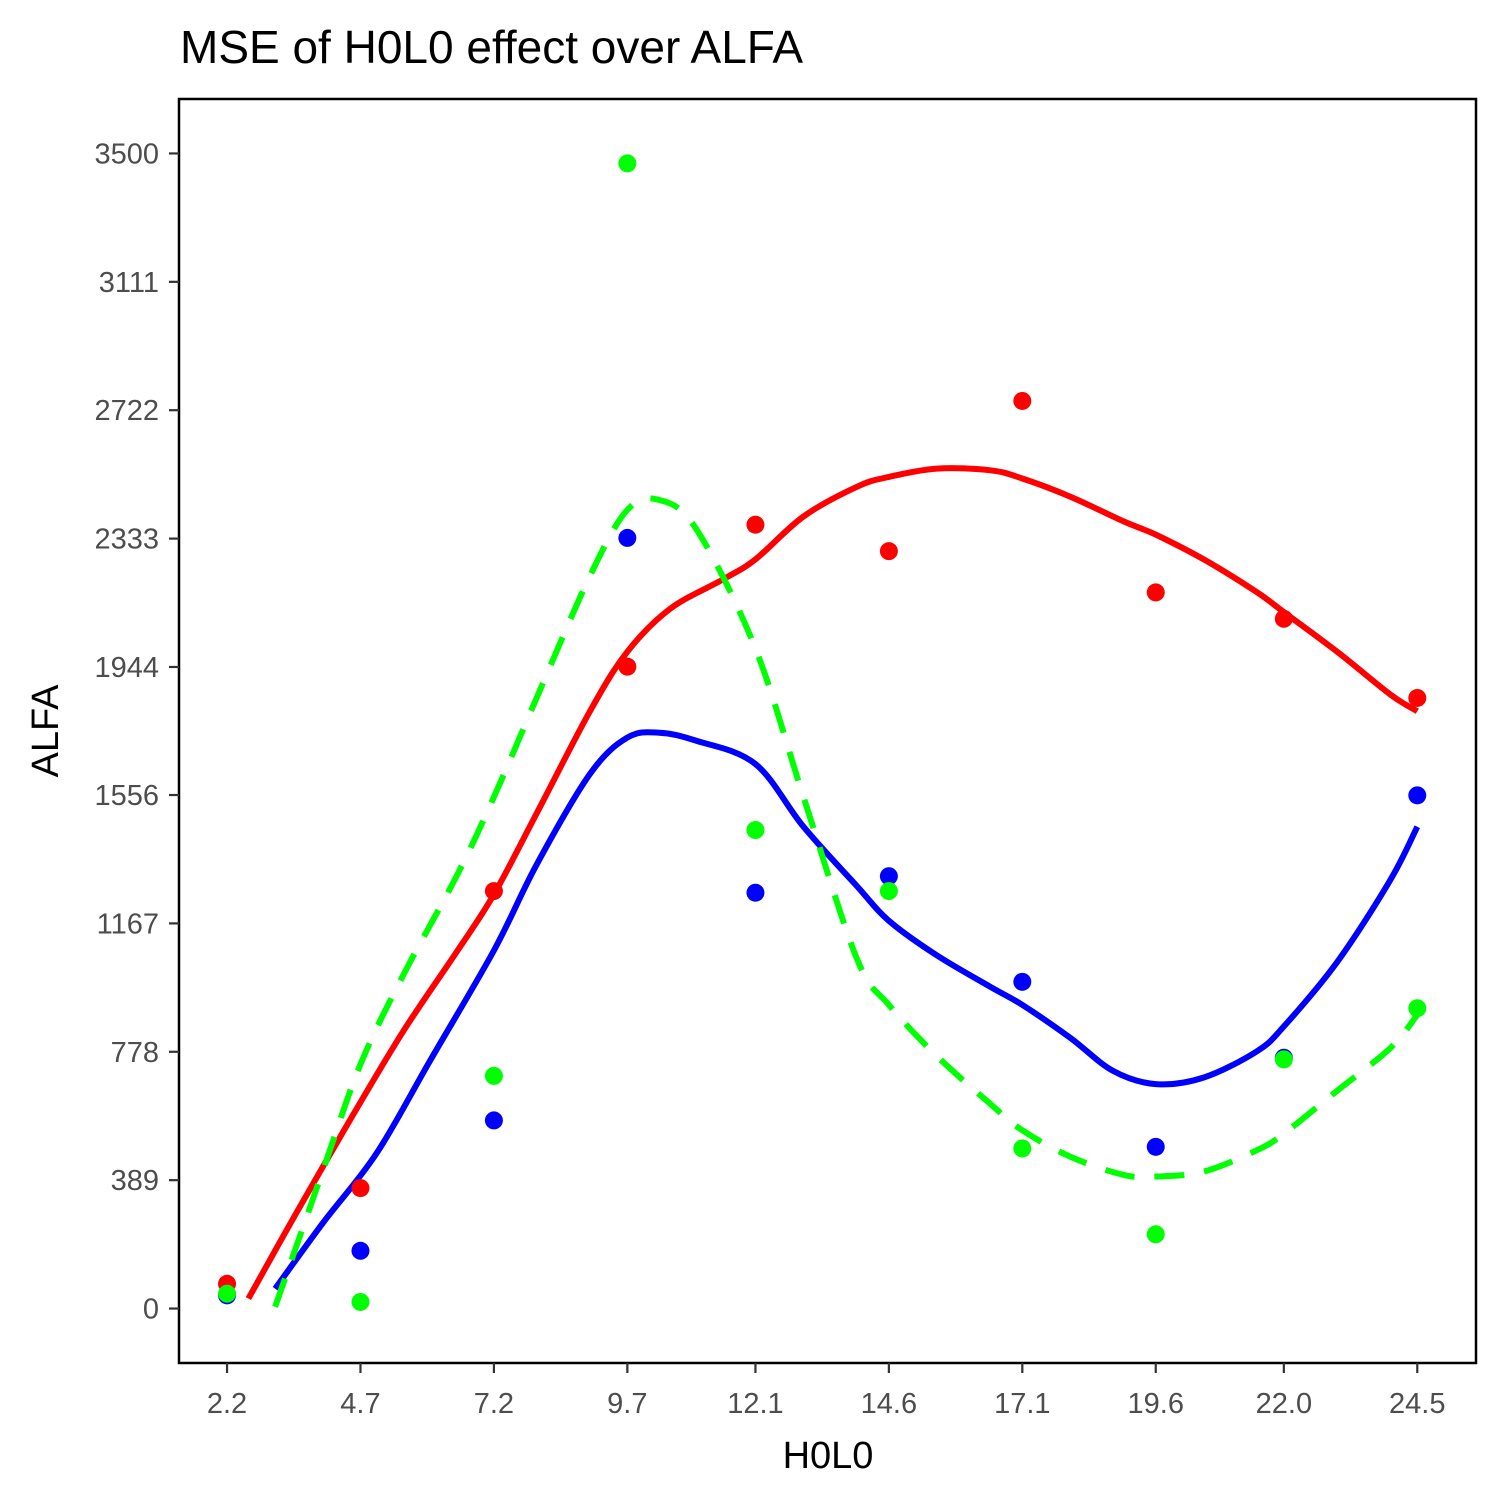 Image resolution: width=1500 pixels, height=1500 pixels. What do you see at coordinates (491, 47) in the screenshot?
I see `chart-title: MSE of H0L0 effect over ALFA` at bounding box center [491, 47].